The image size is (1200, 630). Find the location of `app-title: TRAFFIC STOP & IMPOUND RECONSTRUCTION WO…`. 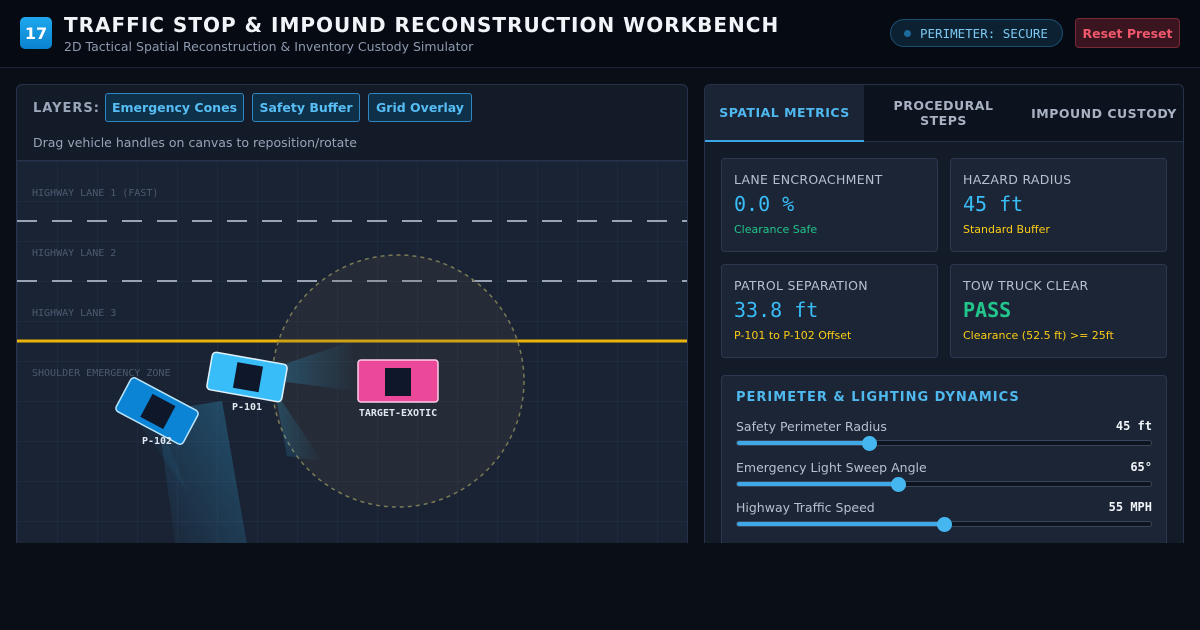

app-title: TRAFFIC STOP & IMPOUND RECONSTRUCTION WO… is located at coordinates (422, 25).